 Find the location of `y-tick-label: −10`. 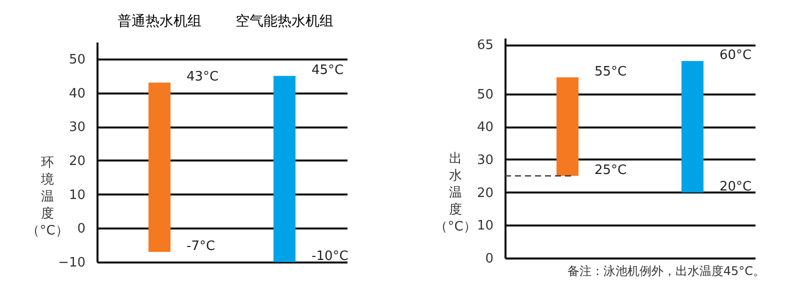

y-tick-label: −10 is located at coordinates (72, 263).